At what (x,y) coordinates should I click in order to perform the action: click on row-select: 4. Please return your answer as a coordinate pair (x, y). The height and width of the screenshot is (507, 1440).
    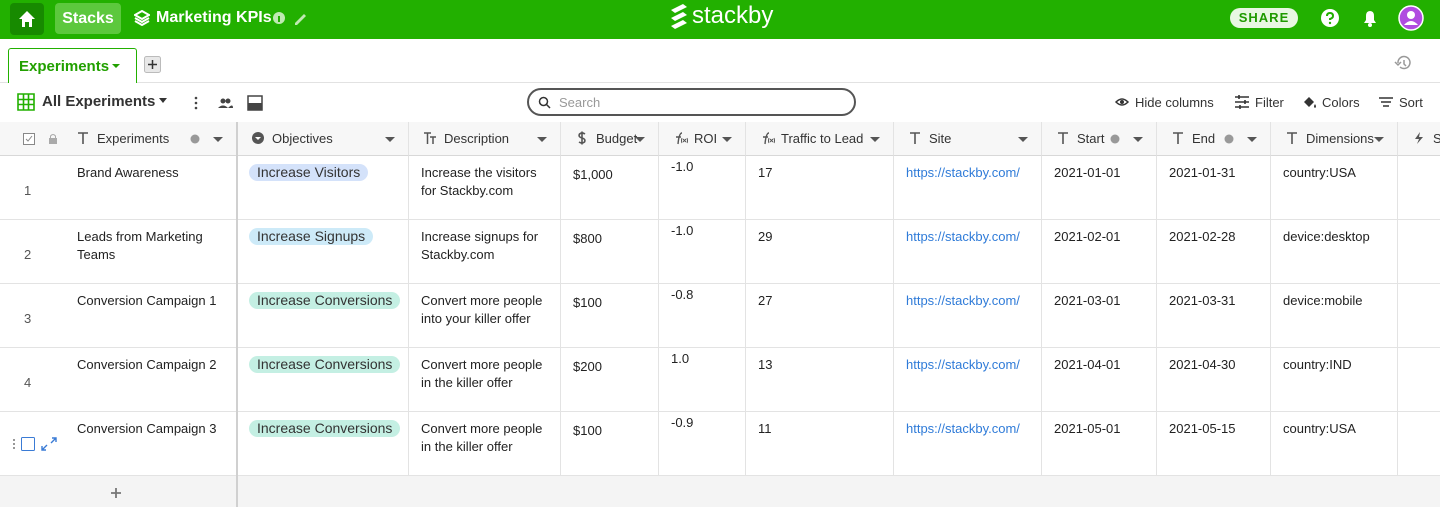
    Looking at the image, I should click on (31, 380).